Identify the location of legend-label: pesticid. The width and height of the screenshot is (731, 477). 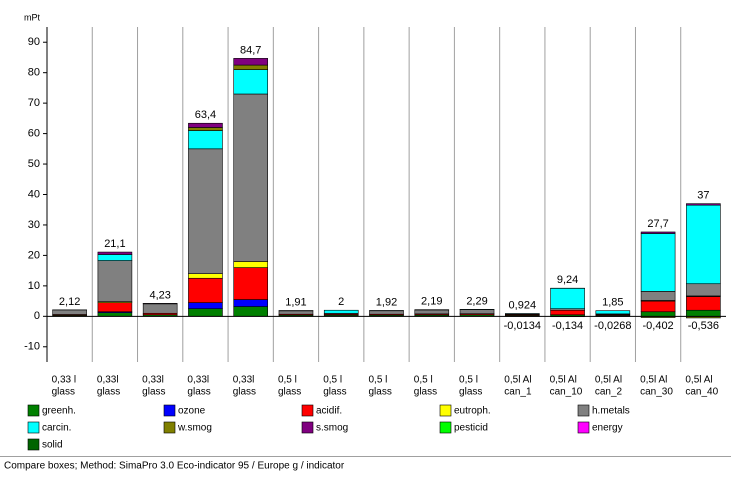
(471, 428).